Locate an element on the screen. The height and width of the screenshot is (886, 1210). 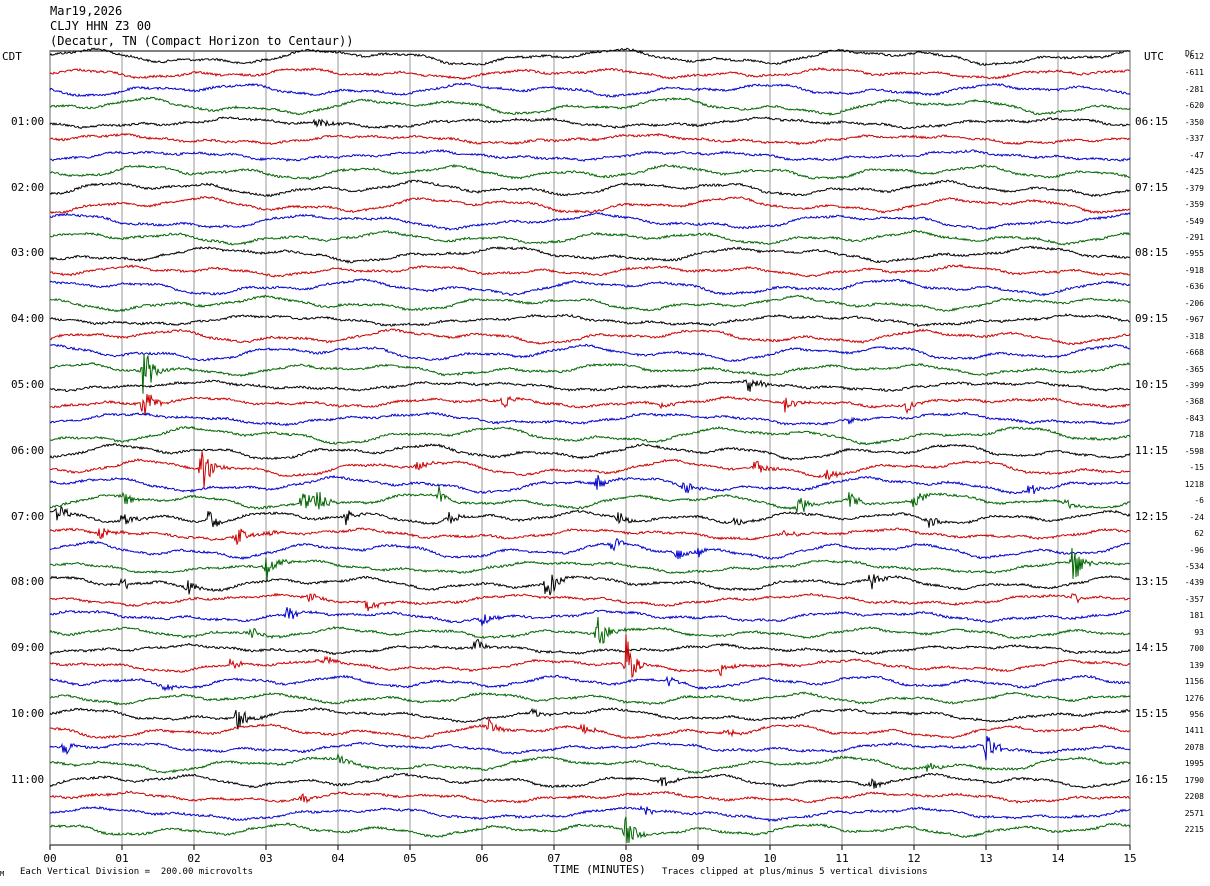
dc-offset-label: -96 is located at coordinates (1196, 550).